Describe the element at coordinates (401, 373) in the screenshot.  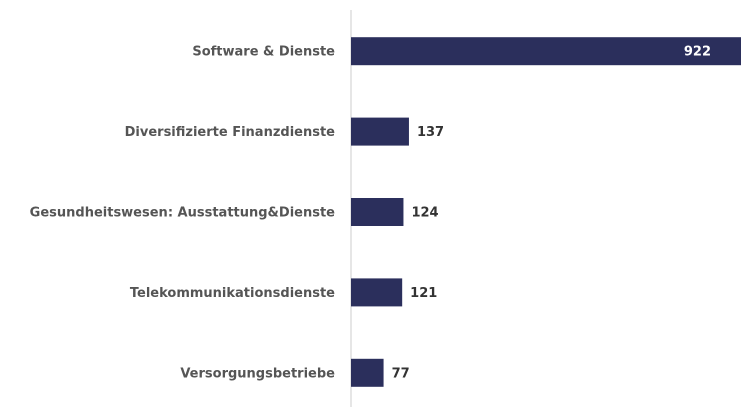
I see `value-label: 77` at that location.